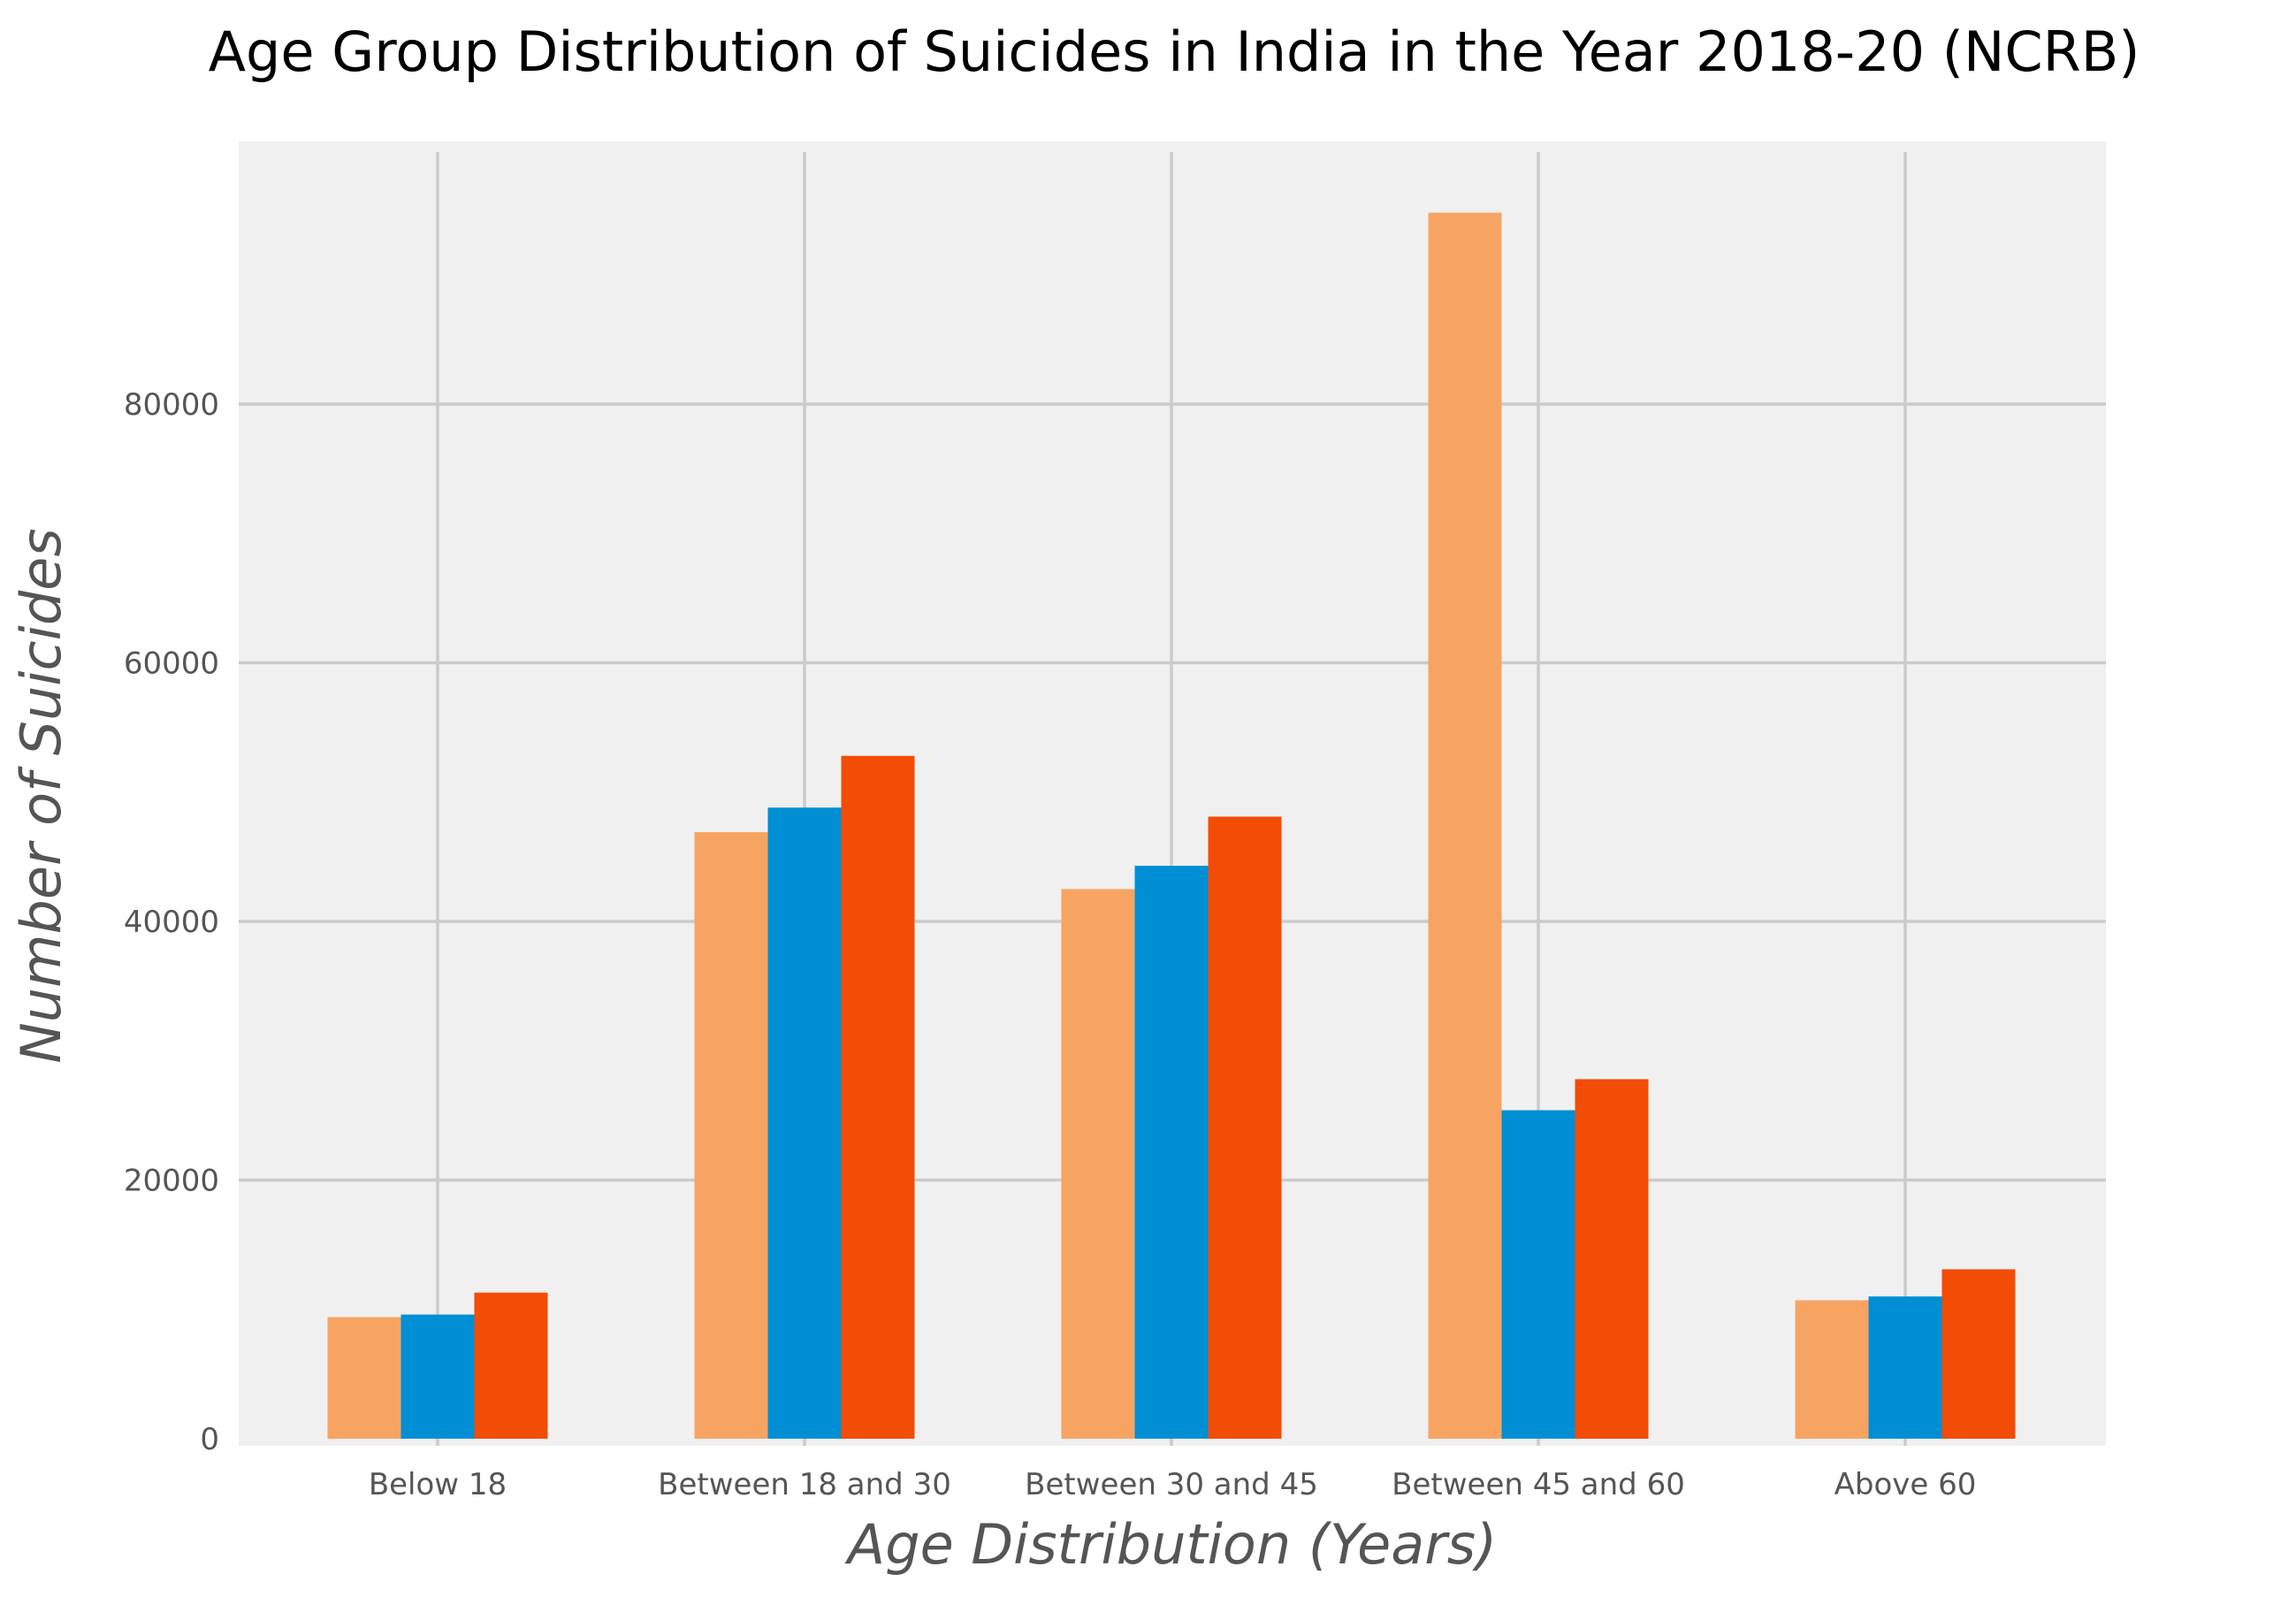  Describe the element at coordinates (1906, 1484) in the screenshot. I see `x-tick-label: Above 60` at that location.